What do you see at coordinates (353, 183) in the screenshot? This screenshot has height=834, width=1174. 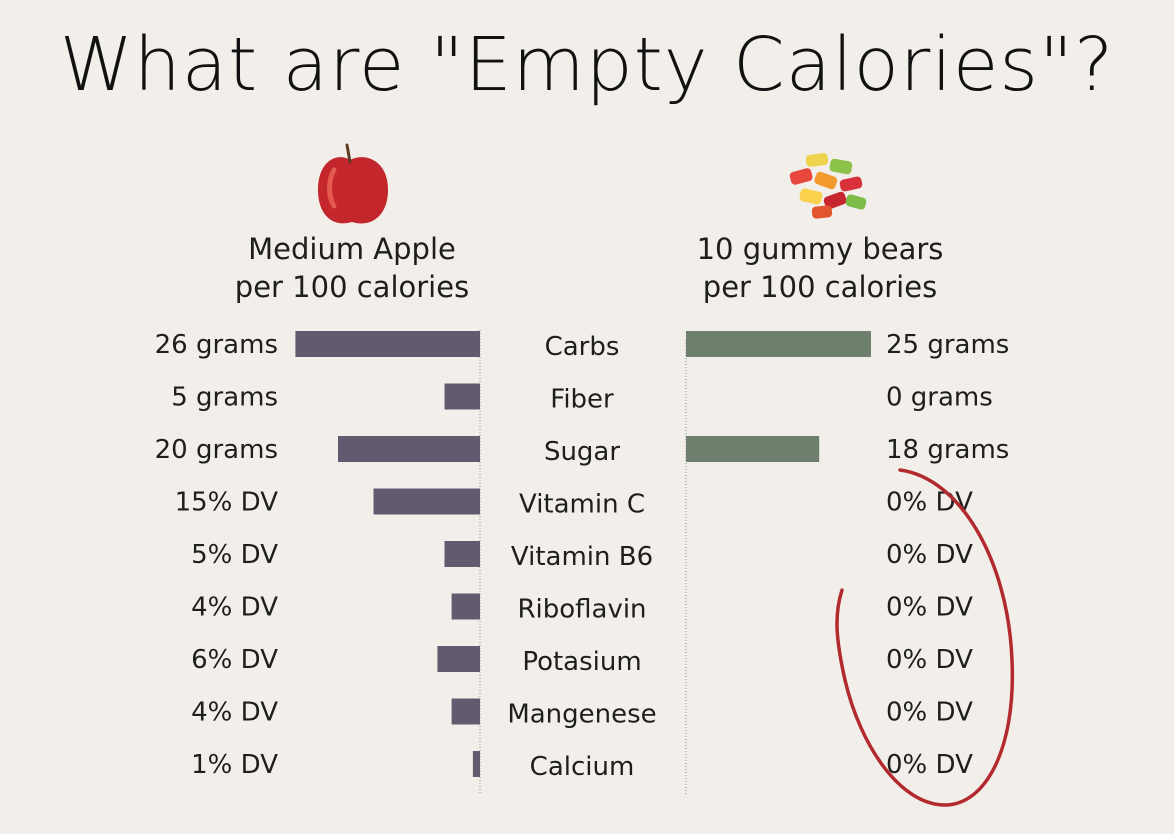 I see `apple-icon` at bounding box center [353, 183].